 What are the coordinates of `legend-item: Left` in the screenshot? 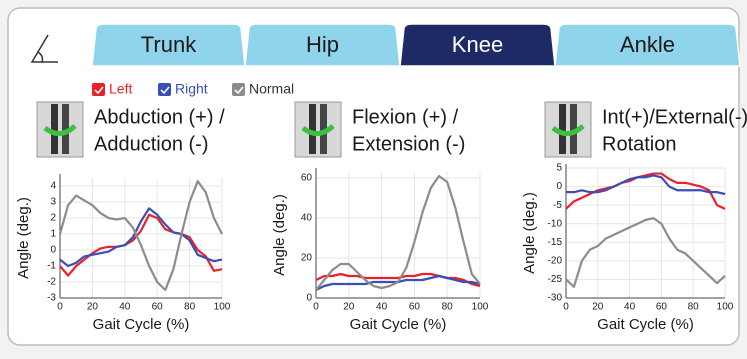 It's located at (112, 89).